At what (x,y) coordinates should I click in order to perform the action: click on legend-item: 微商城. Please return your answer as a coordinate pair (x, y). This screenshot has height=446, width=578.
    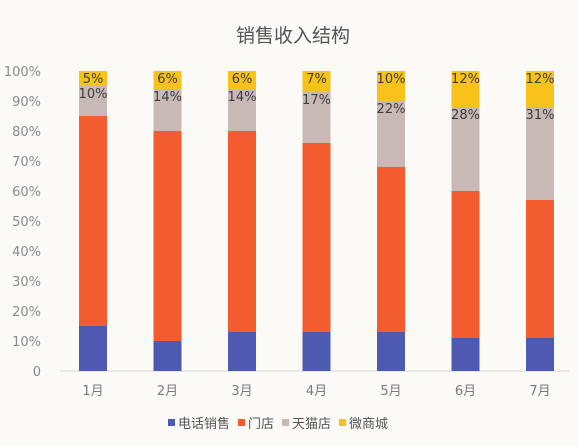
    Looking at the image, I should click on (363, 424).